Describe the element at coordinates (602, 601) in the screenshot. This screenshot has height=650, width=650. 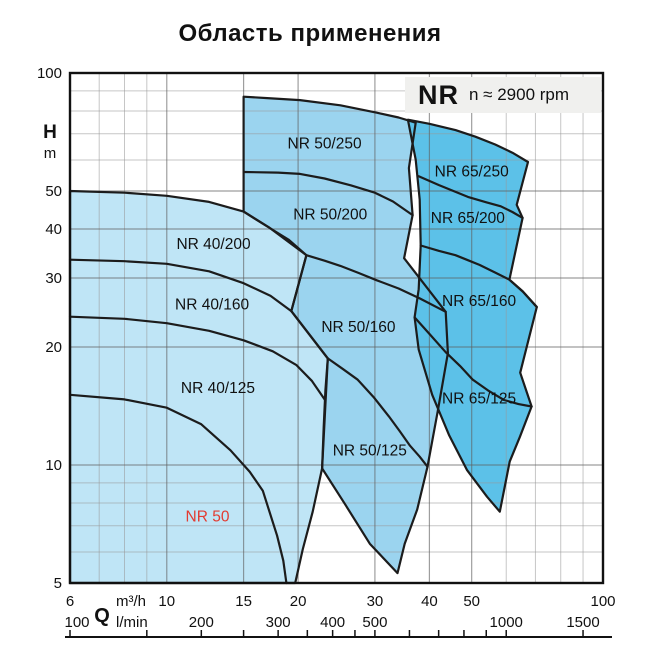
I see `x-tick-m3h: 100` at that location.